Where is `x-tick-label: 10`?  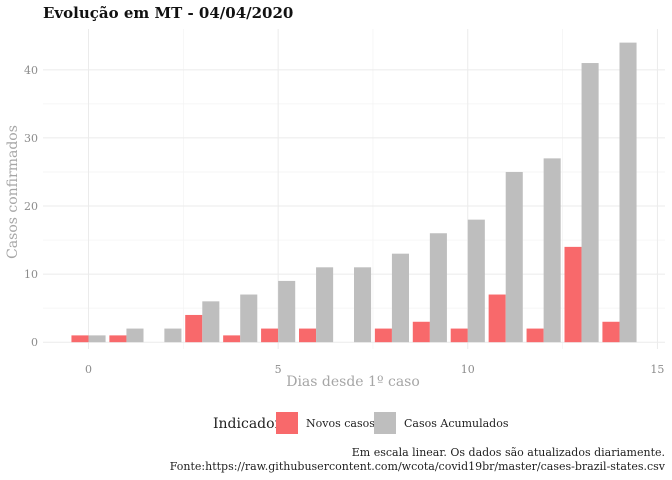
x-tick-label: 10 is located at coordinates (468, 369).